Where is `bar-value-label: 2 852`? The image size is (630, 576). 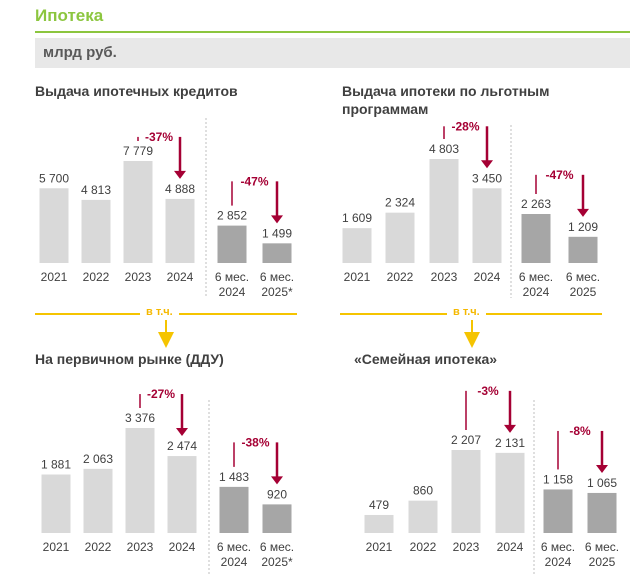 bar-value-label: 2 852 is located at coordinates (232, 216).